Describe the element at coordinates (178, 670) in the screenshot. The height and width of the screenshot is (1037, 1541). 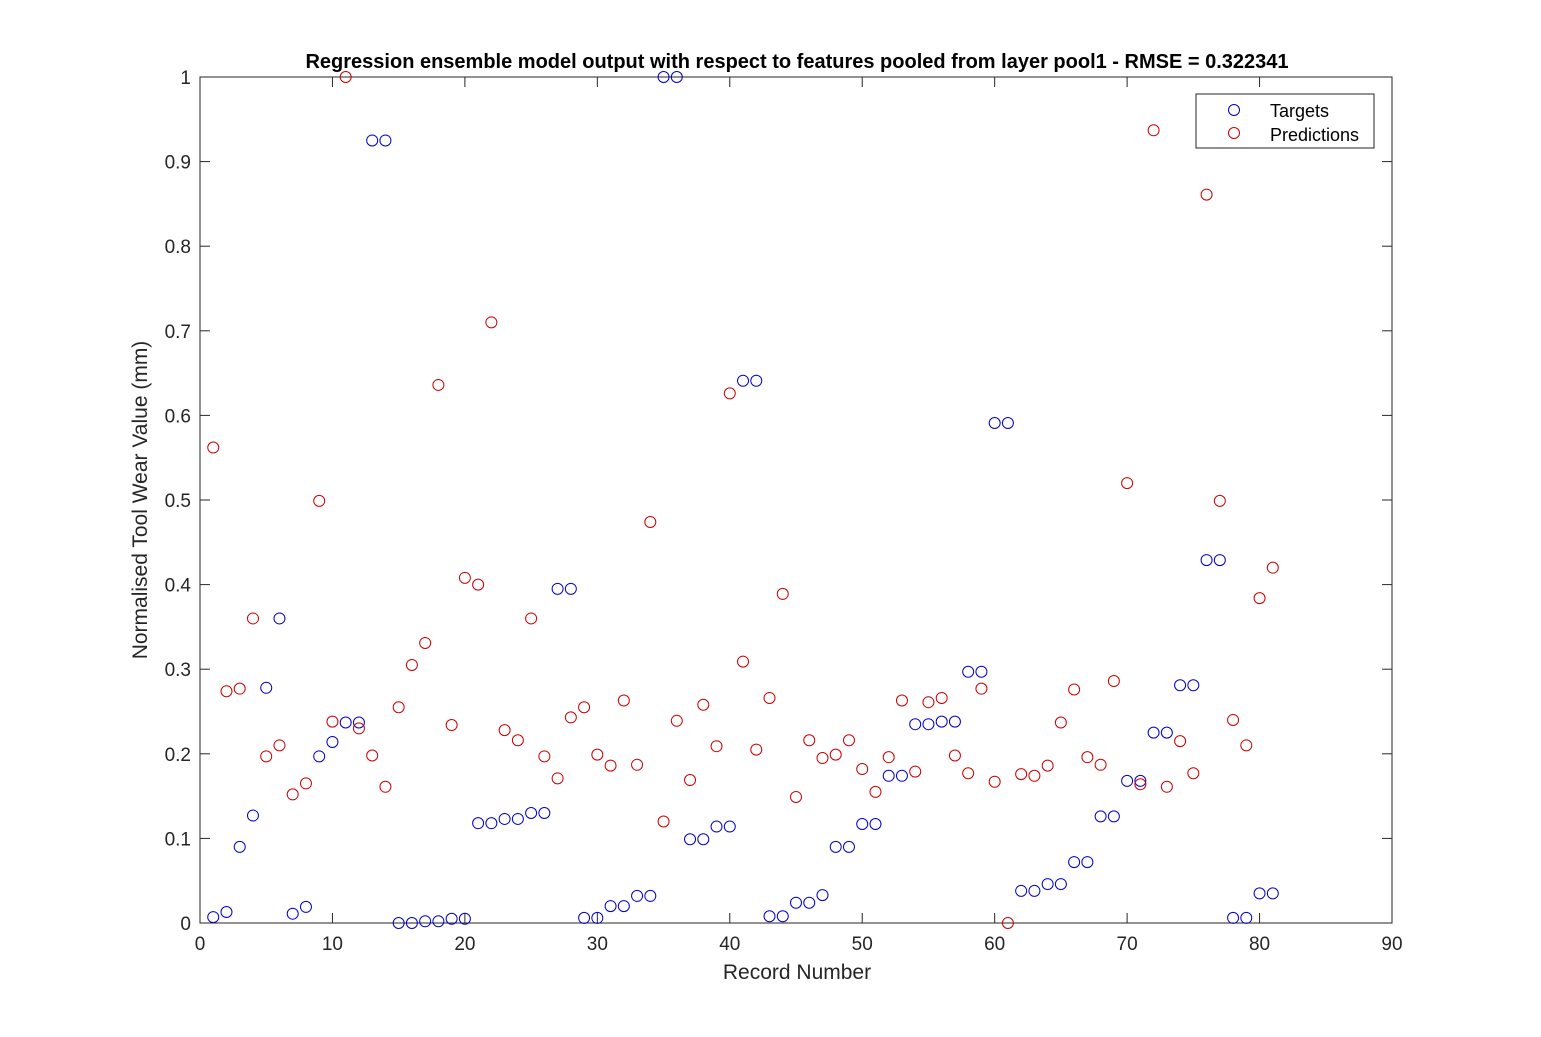
I see `y-tick-label: 0.3` at that location.